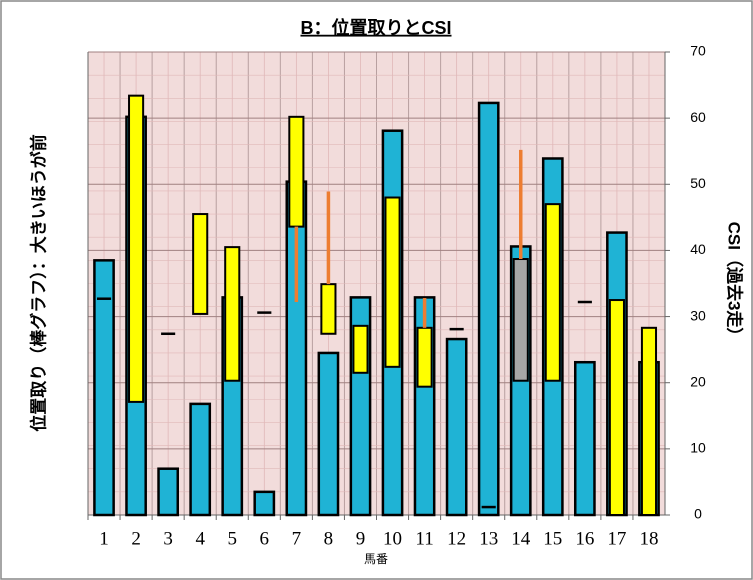 Image resolution: width=753 pixels, height=580 pixels. I want to click on x-axis-label: 馬番, so click(376, 559).